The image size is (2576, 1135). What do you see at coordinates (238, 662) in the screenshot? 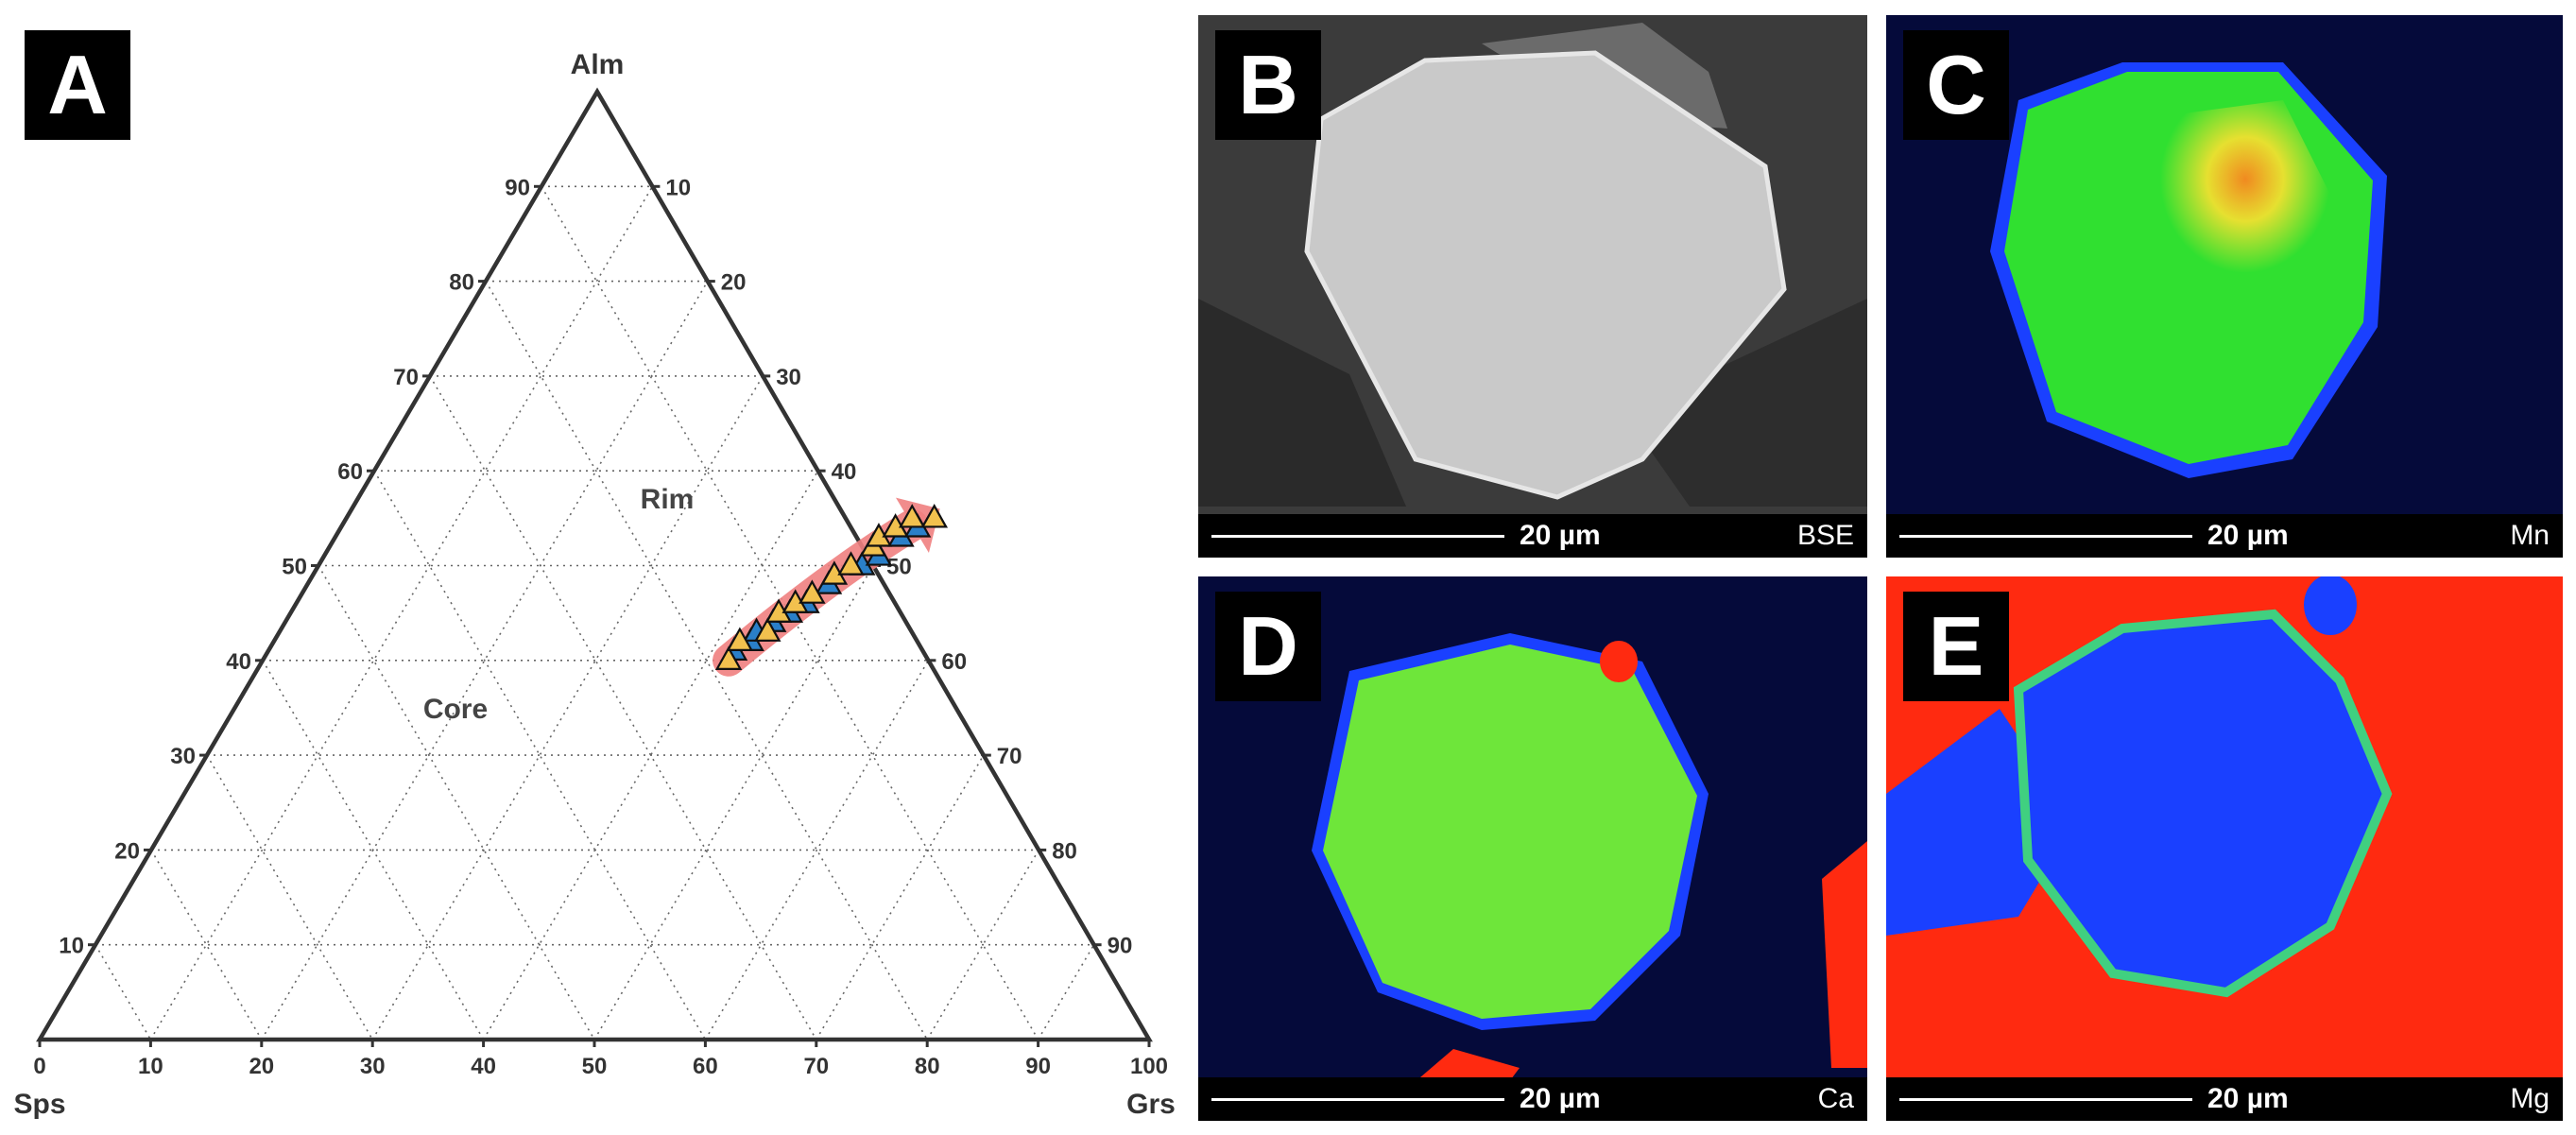
I see `left-tick-label: 40` at bounding box center [238, 662].